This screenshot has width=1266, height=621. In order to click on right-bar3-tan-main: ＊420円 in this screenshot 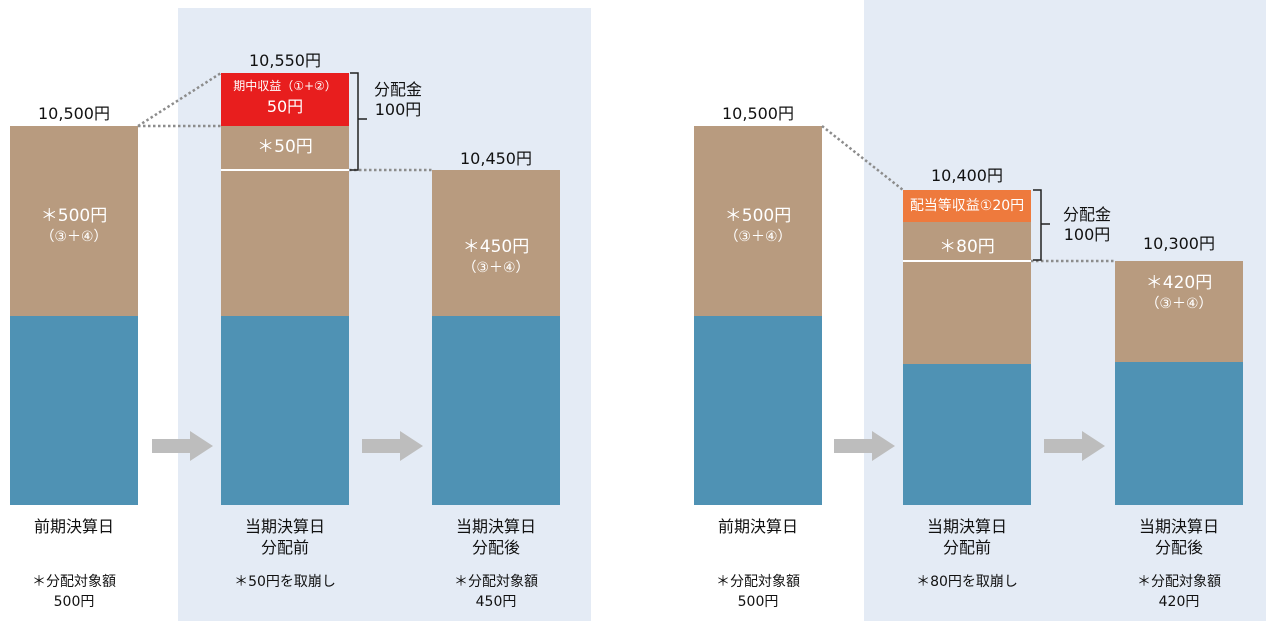, I will do `click(1179, 283)`.